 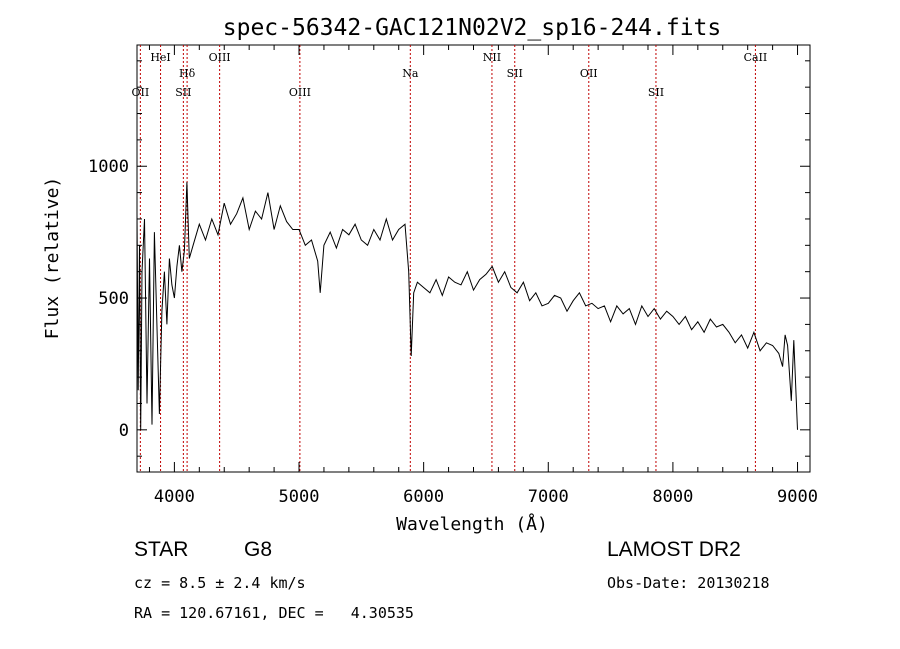 What do you see at coordinates (274, 613) in the screenshot?
I see `coordinates: RA = 120.67161, DEC = 4.30535` at bounding box center [274, 613].